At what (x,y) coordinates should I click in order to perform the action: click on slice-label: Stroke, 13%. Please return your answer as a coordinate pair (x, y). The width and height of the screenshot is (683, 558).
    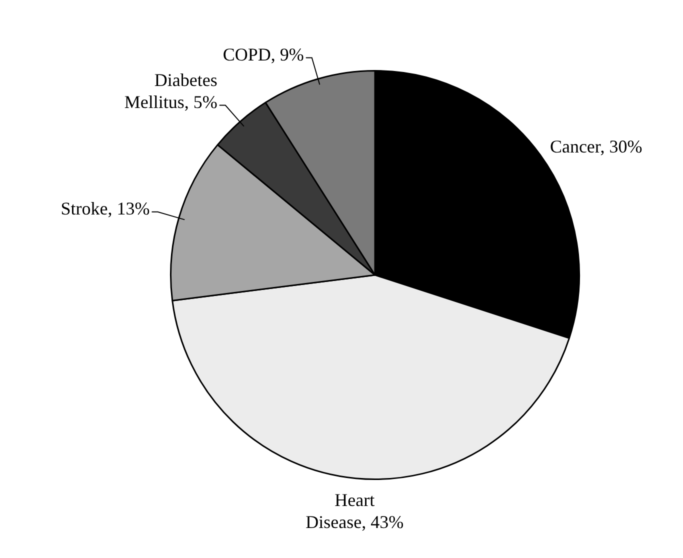
    Looking at the image, I should click on (105, 208).